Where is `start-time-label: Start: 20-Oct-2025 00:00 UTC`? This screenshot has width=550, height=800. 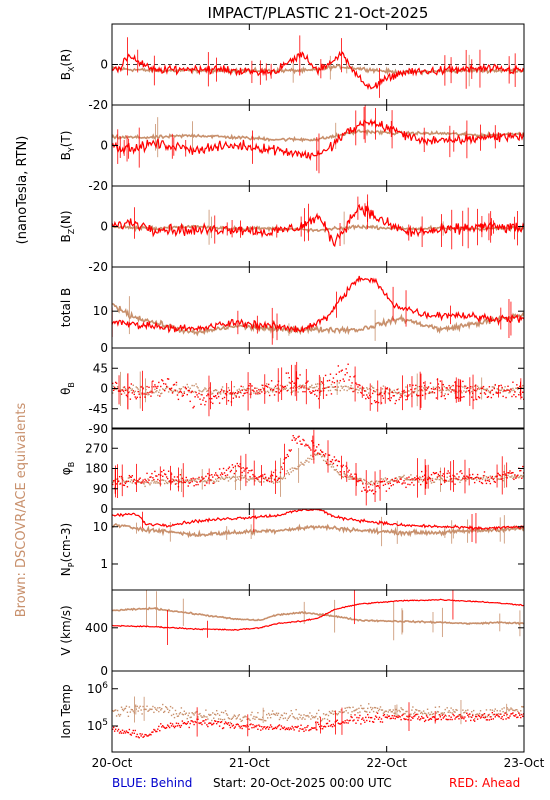 start-time-label: Start: 20-Oct-2025 00:00 UTC is located at coordinates (302, 783).